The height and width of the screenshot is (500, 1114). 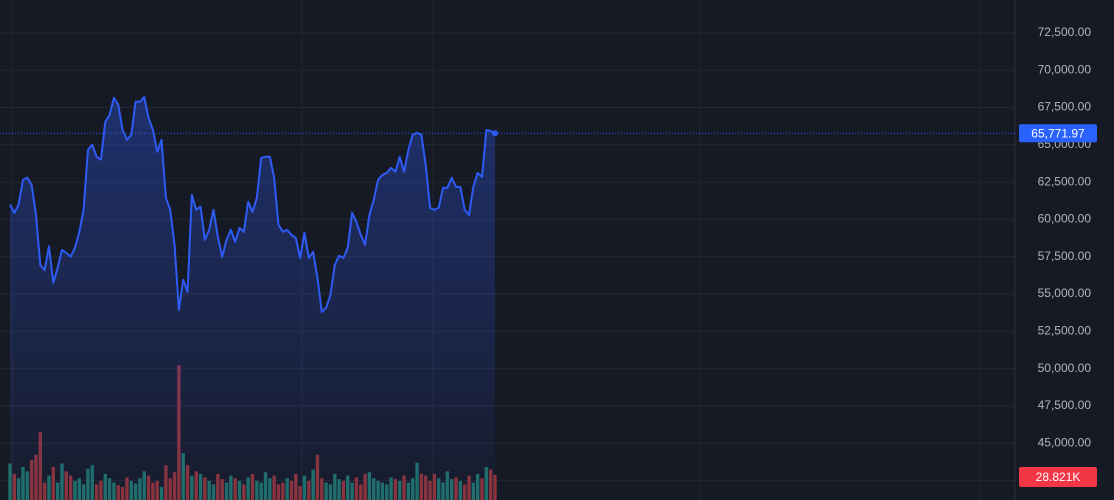 I want to click on volume-last-box, so click(x=1058, y=477).